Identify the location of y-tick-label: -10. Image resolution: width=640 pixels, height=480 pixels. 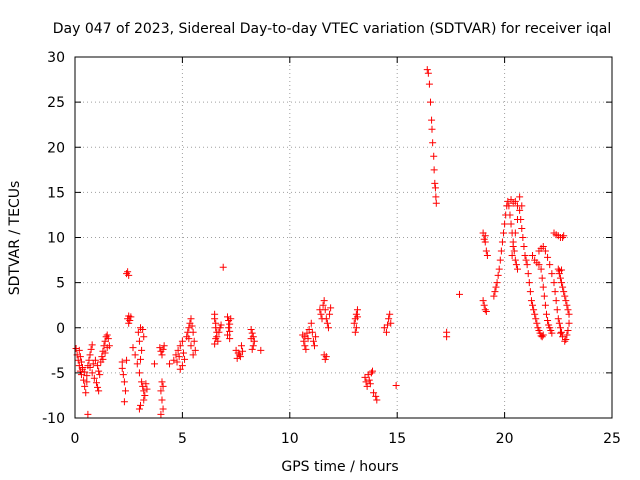
(53, 419).